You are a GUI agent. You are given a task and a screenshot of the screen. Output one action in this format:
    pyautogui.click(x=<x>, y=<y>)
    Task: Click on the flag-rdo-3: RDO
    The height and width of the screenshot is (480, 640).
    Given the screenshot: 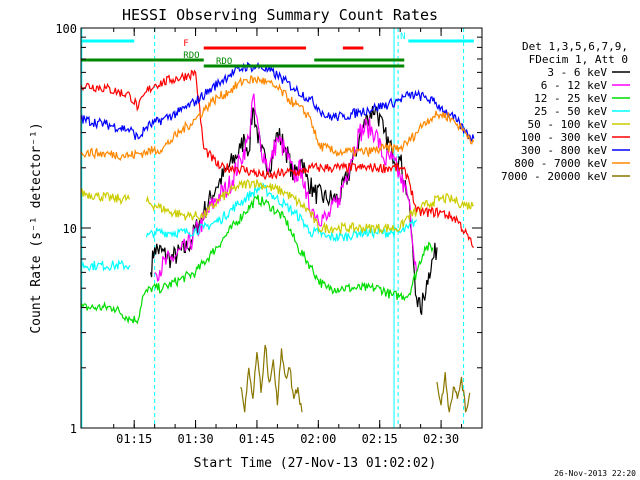 What is the action you would take?
    pyautogui.click(x=243, y=56)
    